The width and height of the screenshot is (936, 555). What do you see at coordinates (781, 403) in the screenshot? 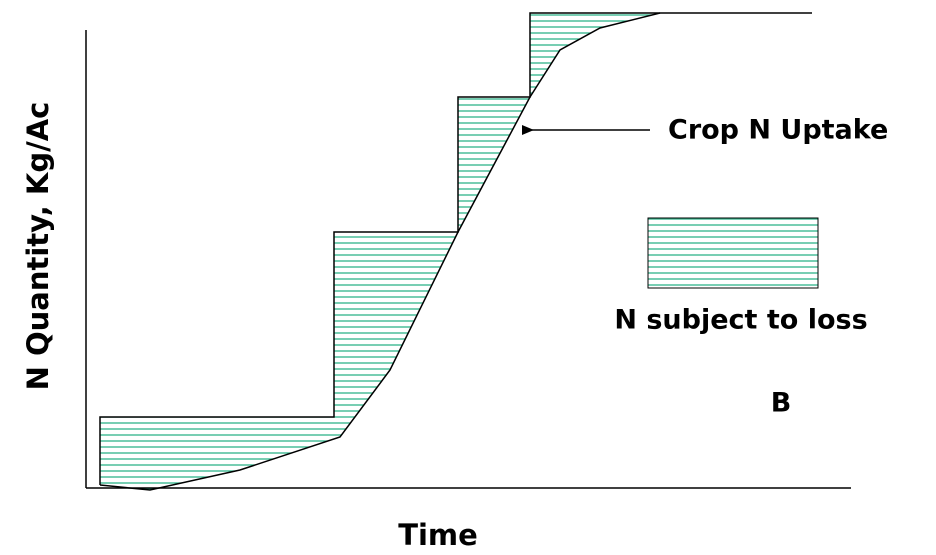
I see `panel-label: B` at bounding box center [781, 403].